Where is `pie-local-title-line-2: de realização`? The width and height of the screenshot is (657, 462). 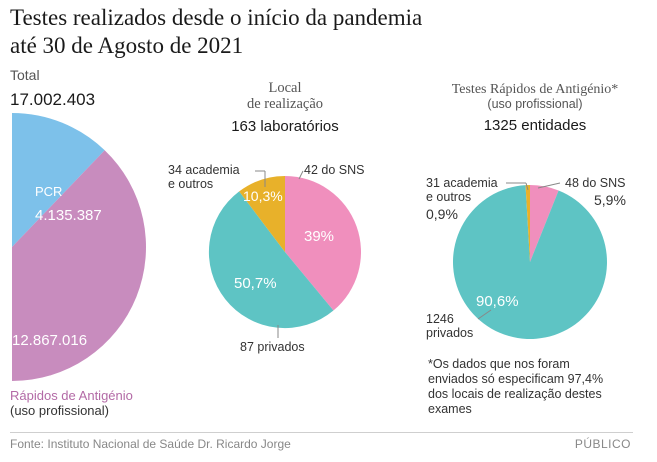 pie-local-title-line-2: de realização is located at coordinates (285, 104).